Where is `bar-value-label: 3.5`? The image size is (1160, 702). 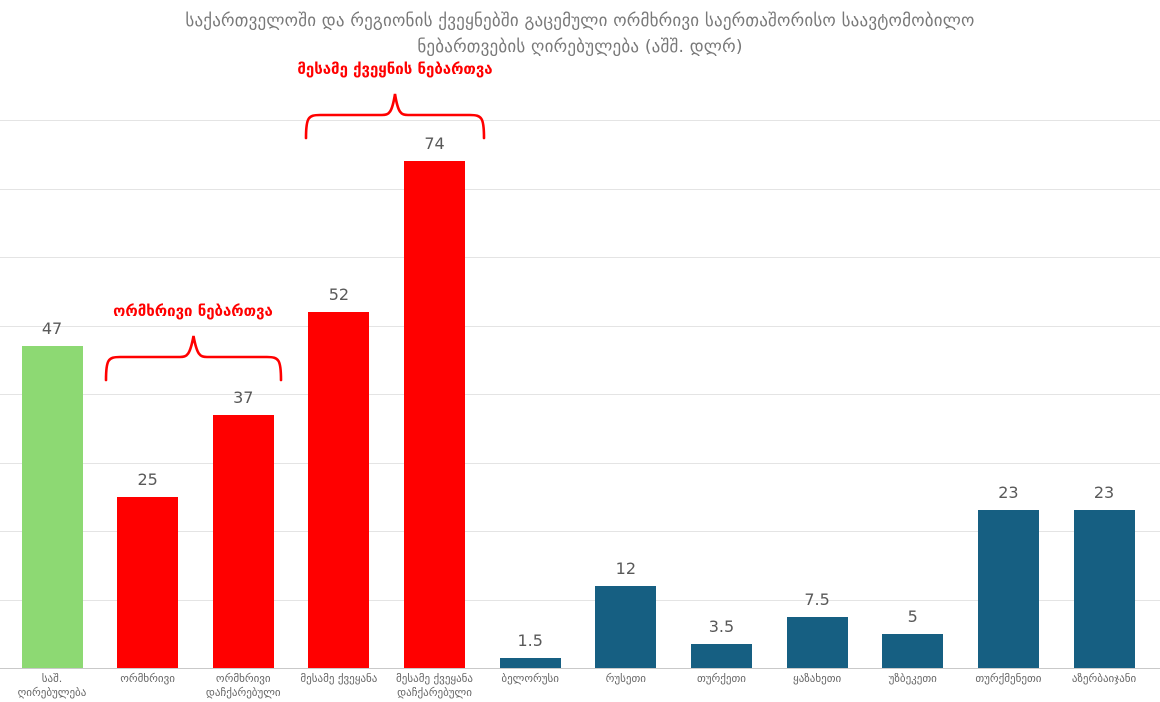 bar-value-label: 3.5 is located at coordinates (721, 627).